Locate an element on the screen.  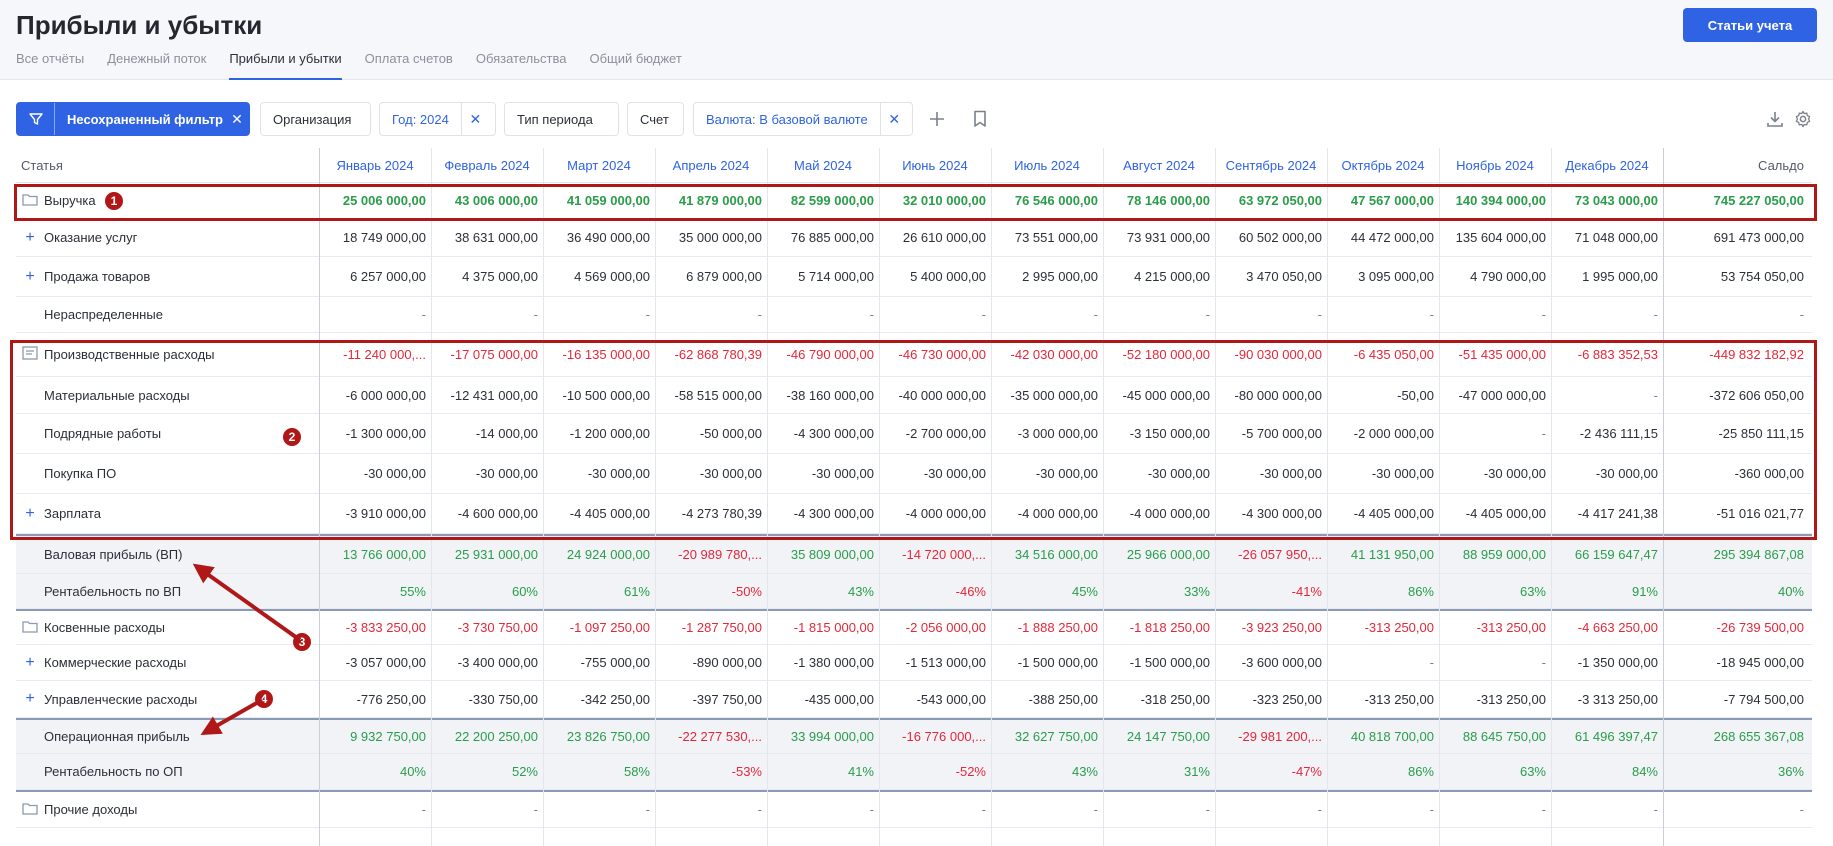
value-cell: -51 435 000,00 is located at coordinates (1502, 354).